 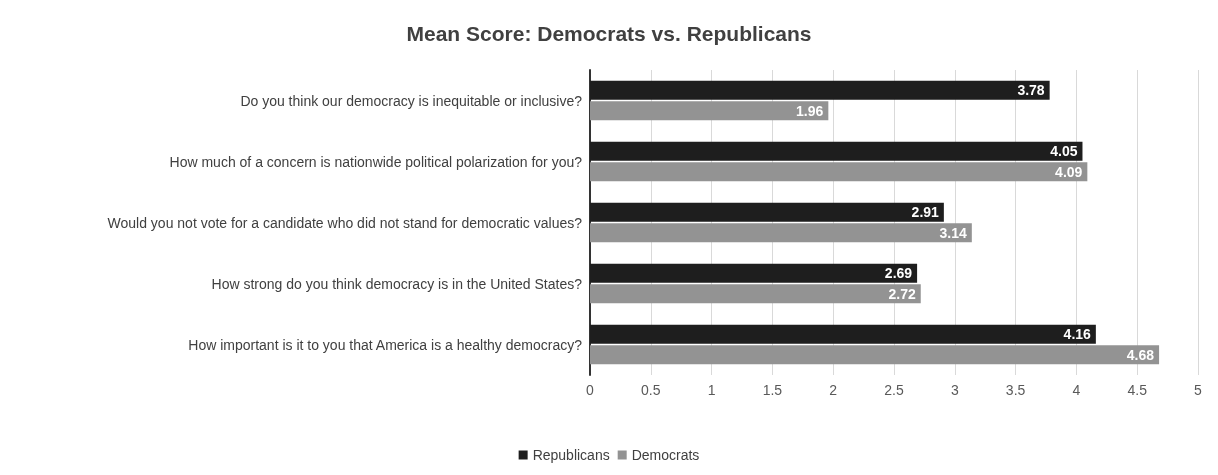 I want to click on data-label: 1.96, so click(x=810, y=110).